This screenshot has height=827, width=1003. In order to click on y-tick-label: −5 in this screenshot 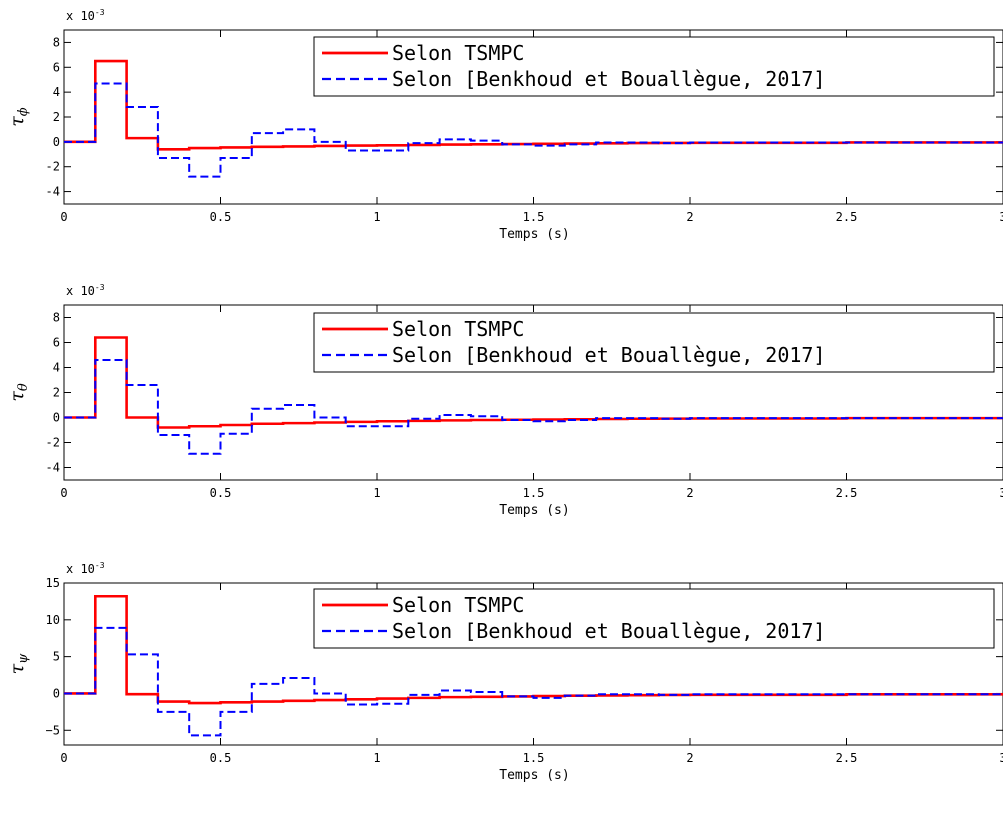, I will do `click(53, 730)`.